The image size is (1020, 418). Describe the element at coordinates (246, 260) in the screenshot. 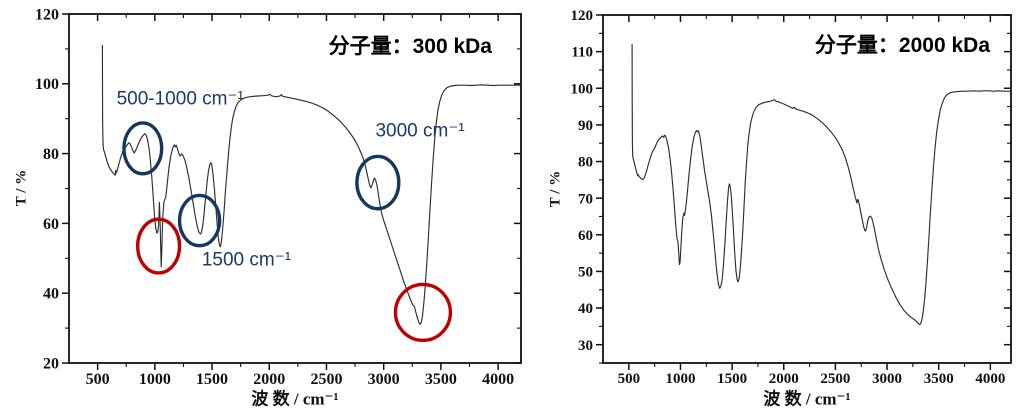

I see `annotation-1500-band: 1500 cm⁻¹` at that location.